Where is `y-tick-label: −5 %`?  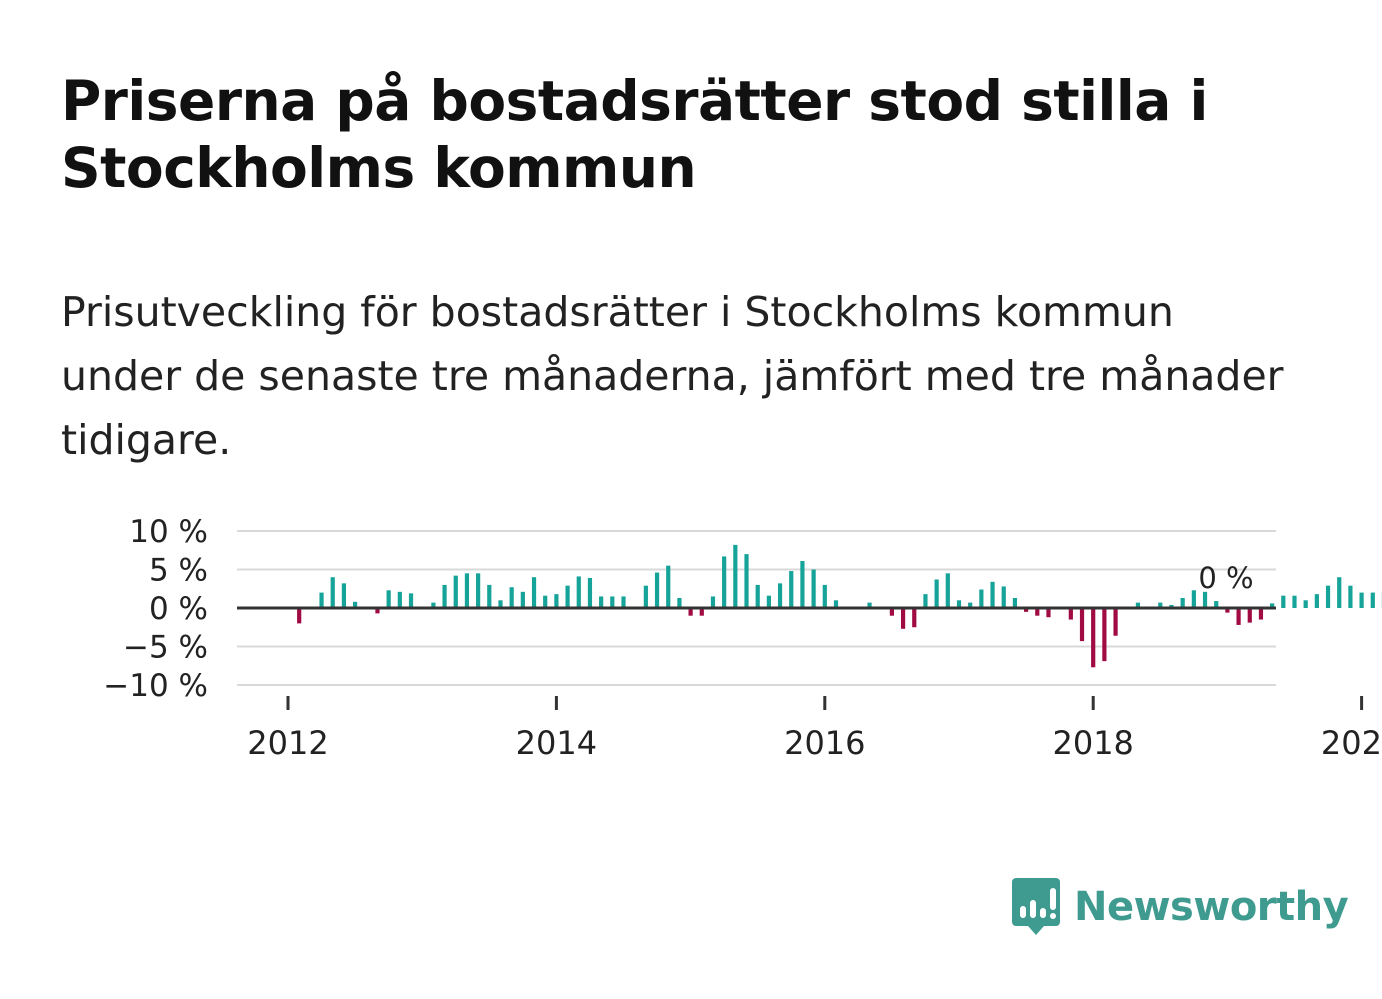 y-tick-label: −5 % is located at coordinates (165, 648).